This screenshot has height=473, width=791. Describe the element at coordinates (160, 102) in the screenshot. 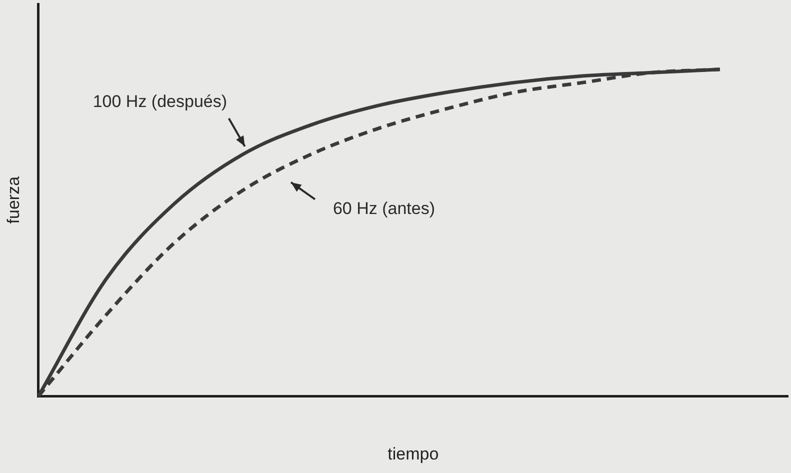

I see `text: 100 Hz (después)` at that location.